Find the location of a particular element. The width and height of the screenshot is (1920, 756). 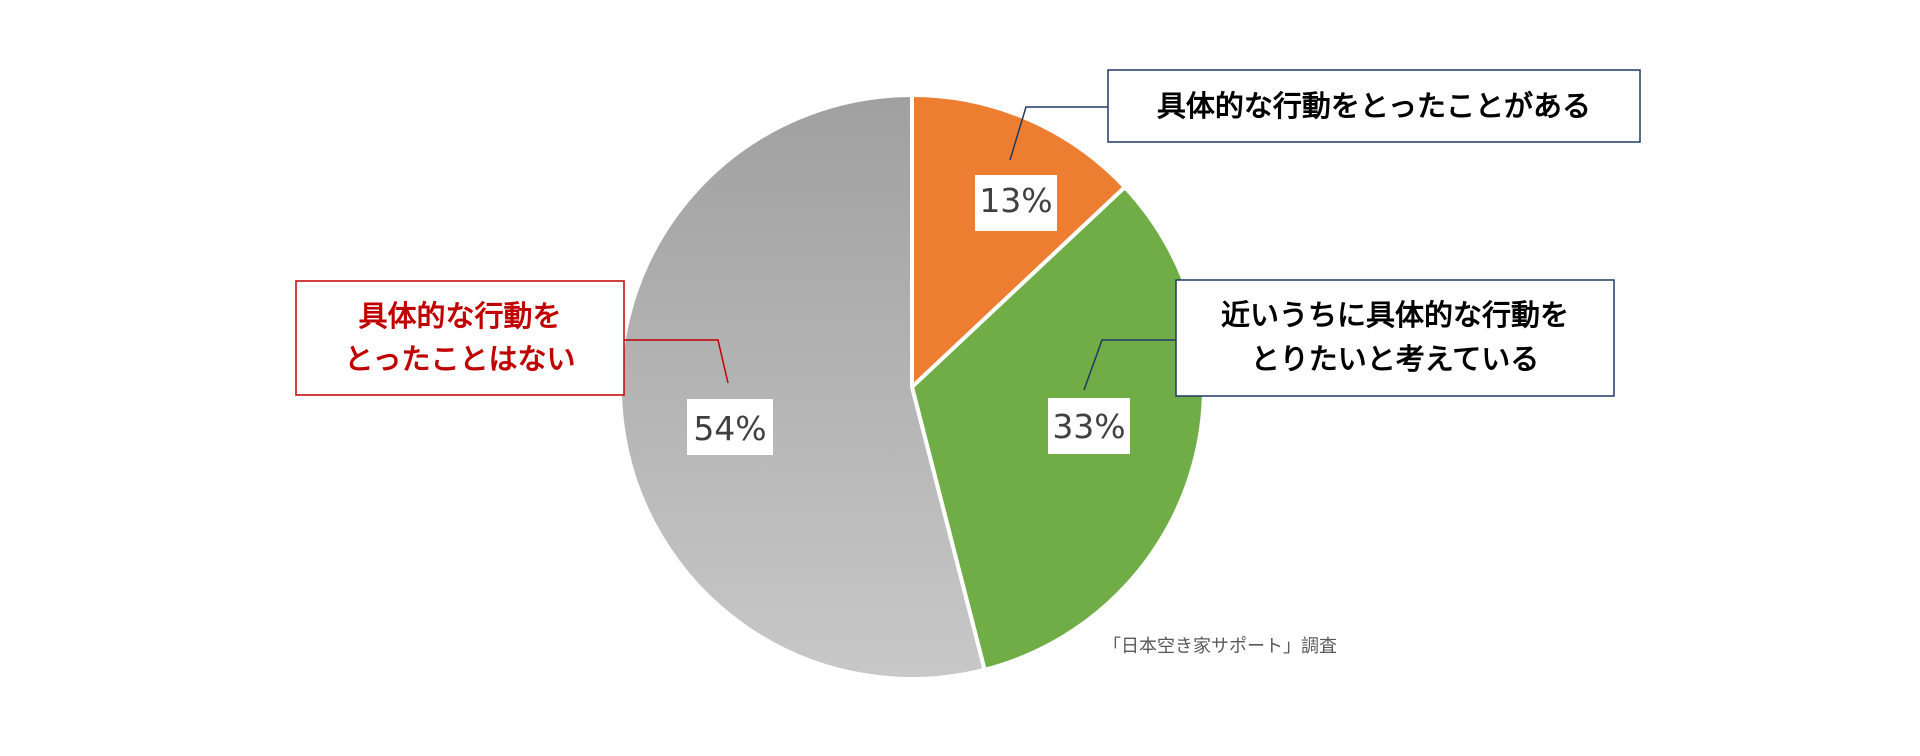

value-label-3: 54% is located at coordinates (729, 428).